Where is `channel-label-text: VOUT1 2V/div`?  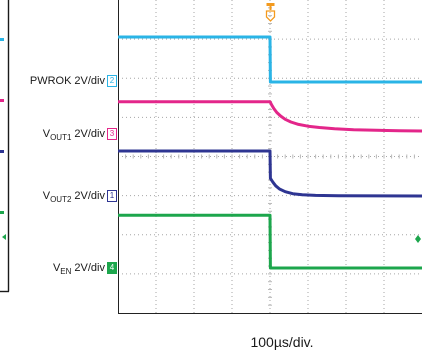 channel-label-text: VOUT1 2V/div is located at coordinates (73, 134).